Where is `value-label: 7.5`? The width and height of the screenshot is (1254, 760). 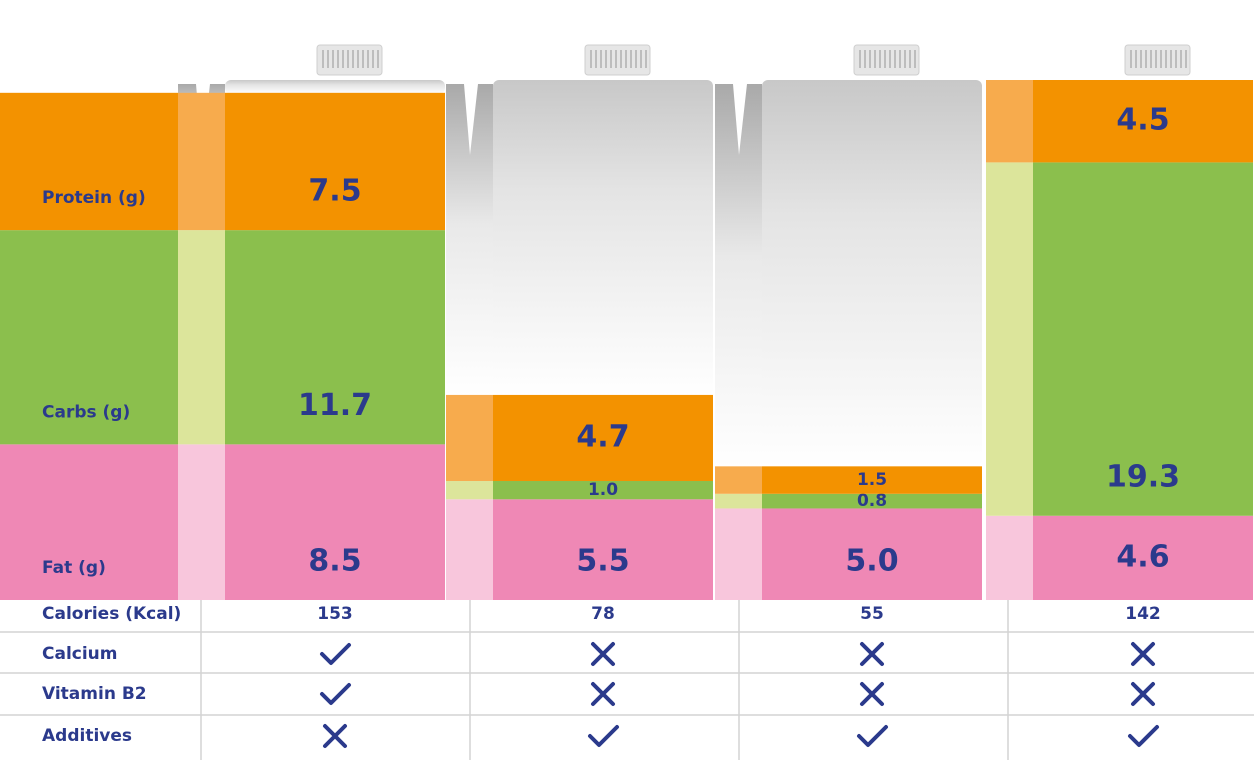
value-label: 7.5 is located at coordinates (334, 191).